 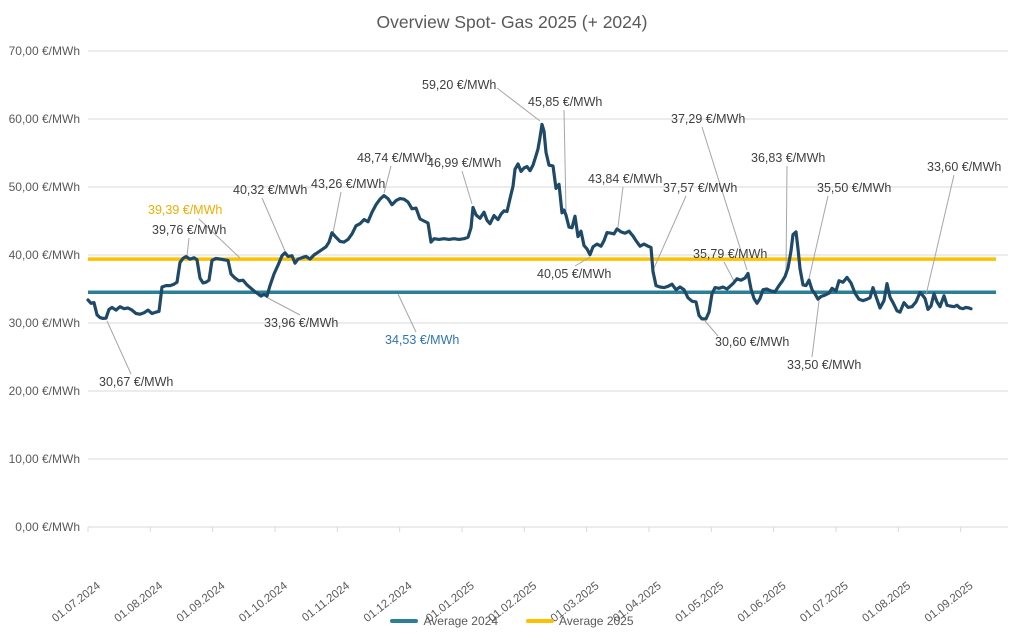 What do you see at coordinates (47, 527) in the screenshot?
I see `y-tick-label: 0,00 €/MWh` at bounding box center [47, 527].